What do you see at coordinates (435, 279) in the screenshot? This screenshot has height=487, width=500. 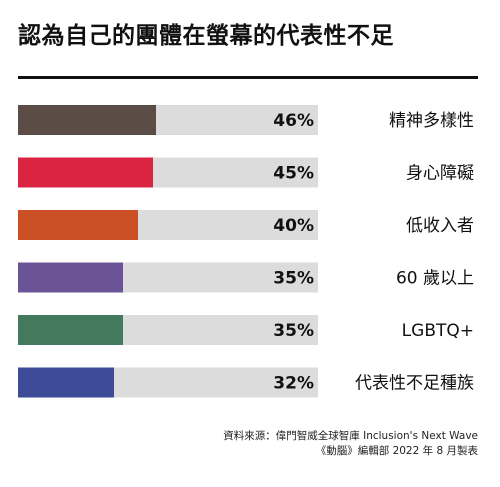 I see `category-label: 60 歲以上` at bounding box center [435, 279].